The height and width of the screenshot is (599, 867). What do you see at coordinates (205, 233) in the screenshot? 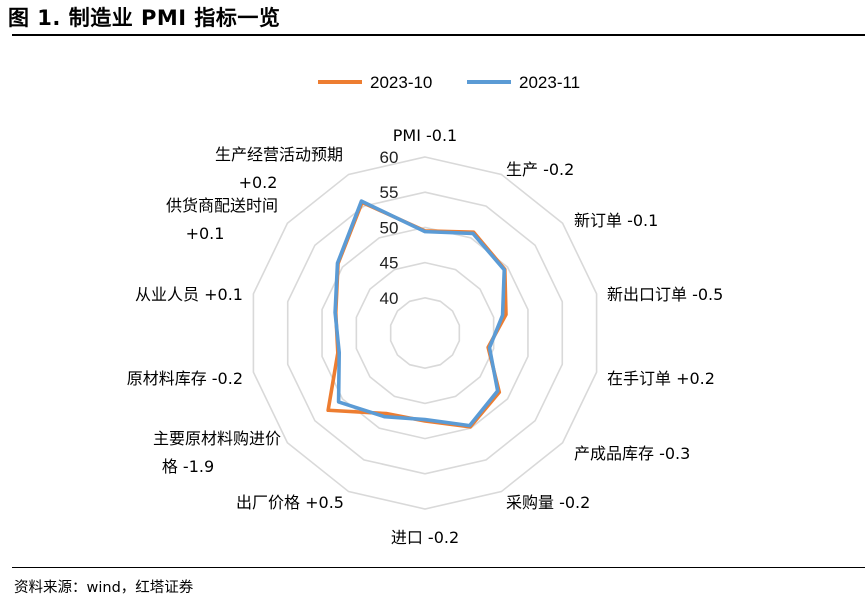
I see `axis-label: +0.1` at bounding box center [205, 233].